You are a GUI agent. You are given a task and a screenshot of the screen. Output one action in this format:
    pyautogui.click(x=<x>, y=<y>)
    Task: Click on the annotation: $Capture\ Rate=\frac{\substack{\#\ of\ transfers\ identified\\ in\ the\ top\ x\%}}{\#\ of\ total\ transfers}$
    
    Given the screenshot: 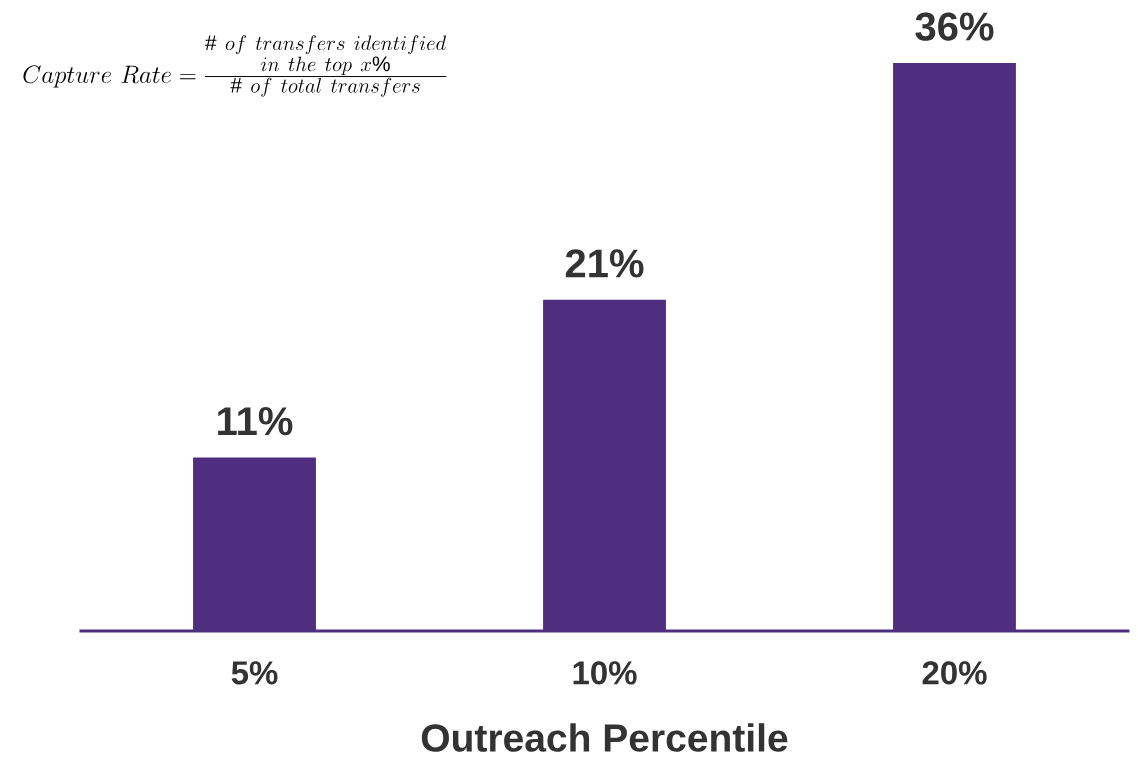 What is the action you would take?
    pyautogui.click(x=235, y=66)
    